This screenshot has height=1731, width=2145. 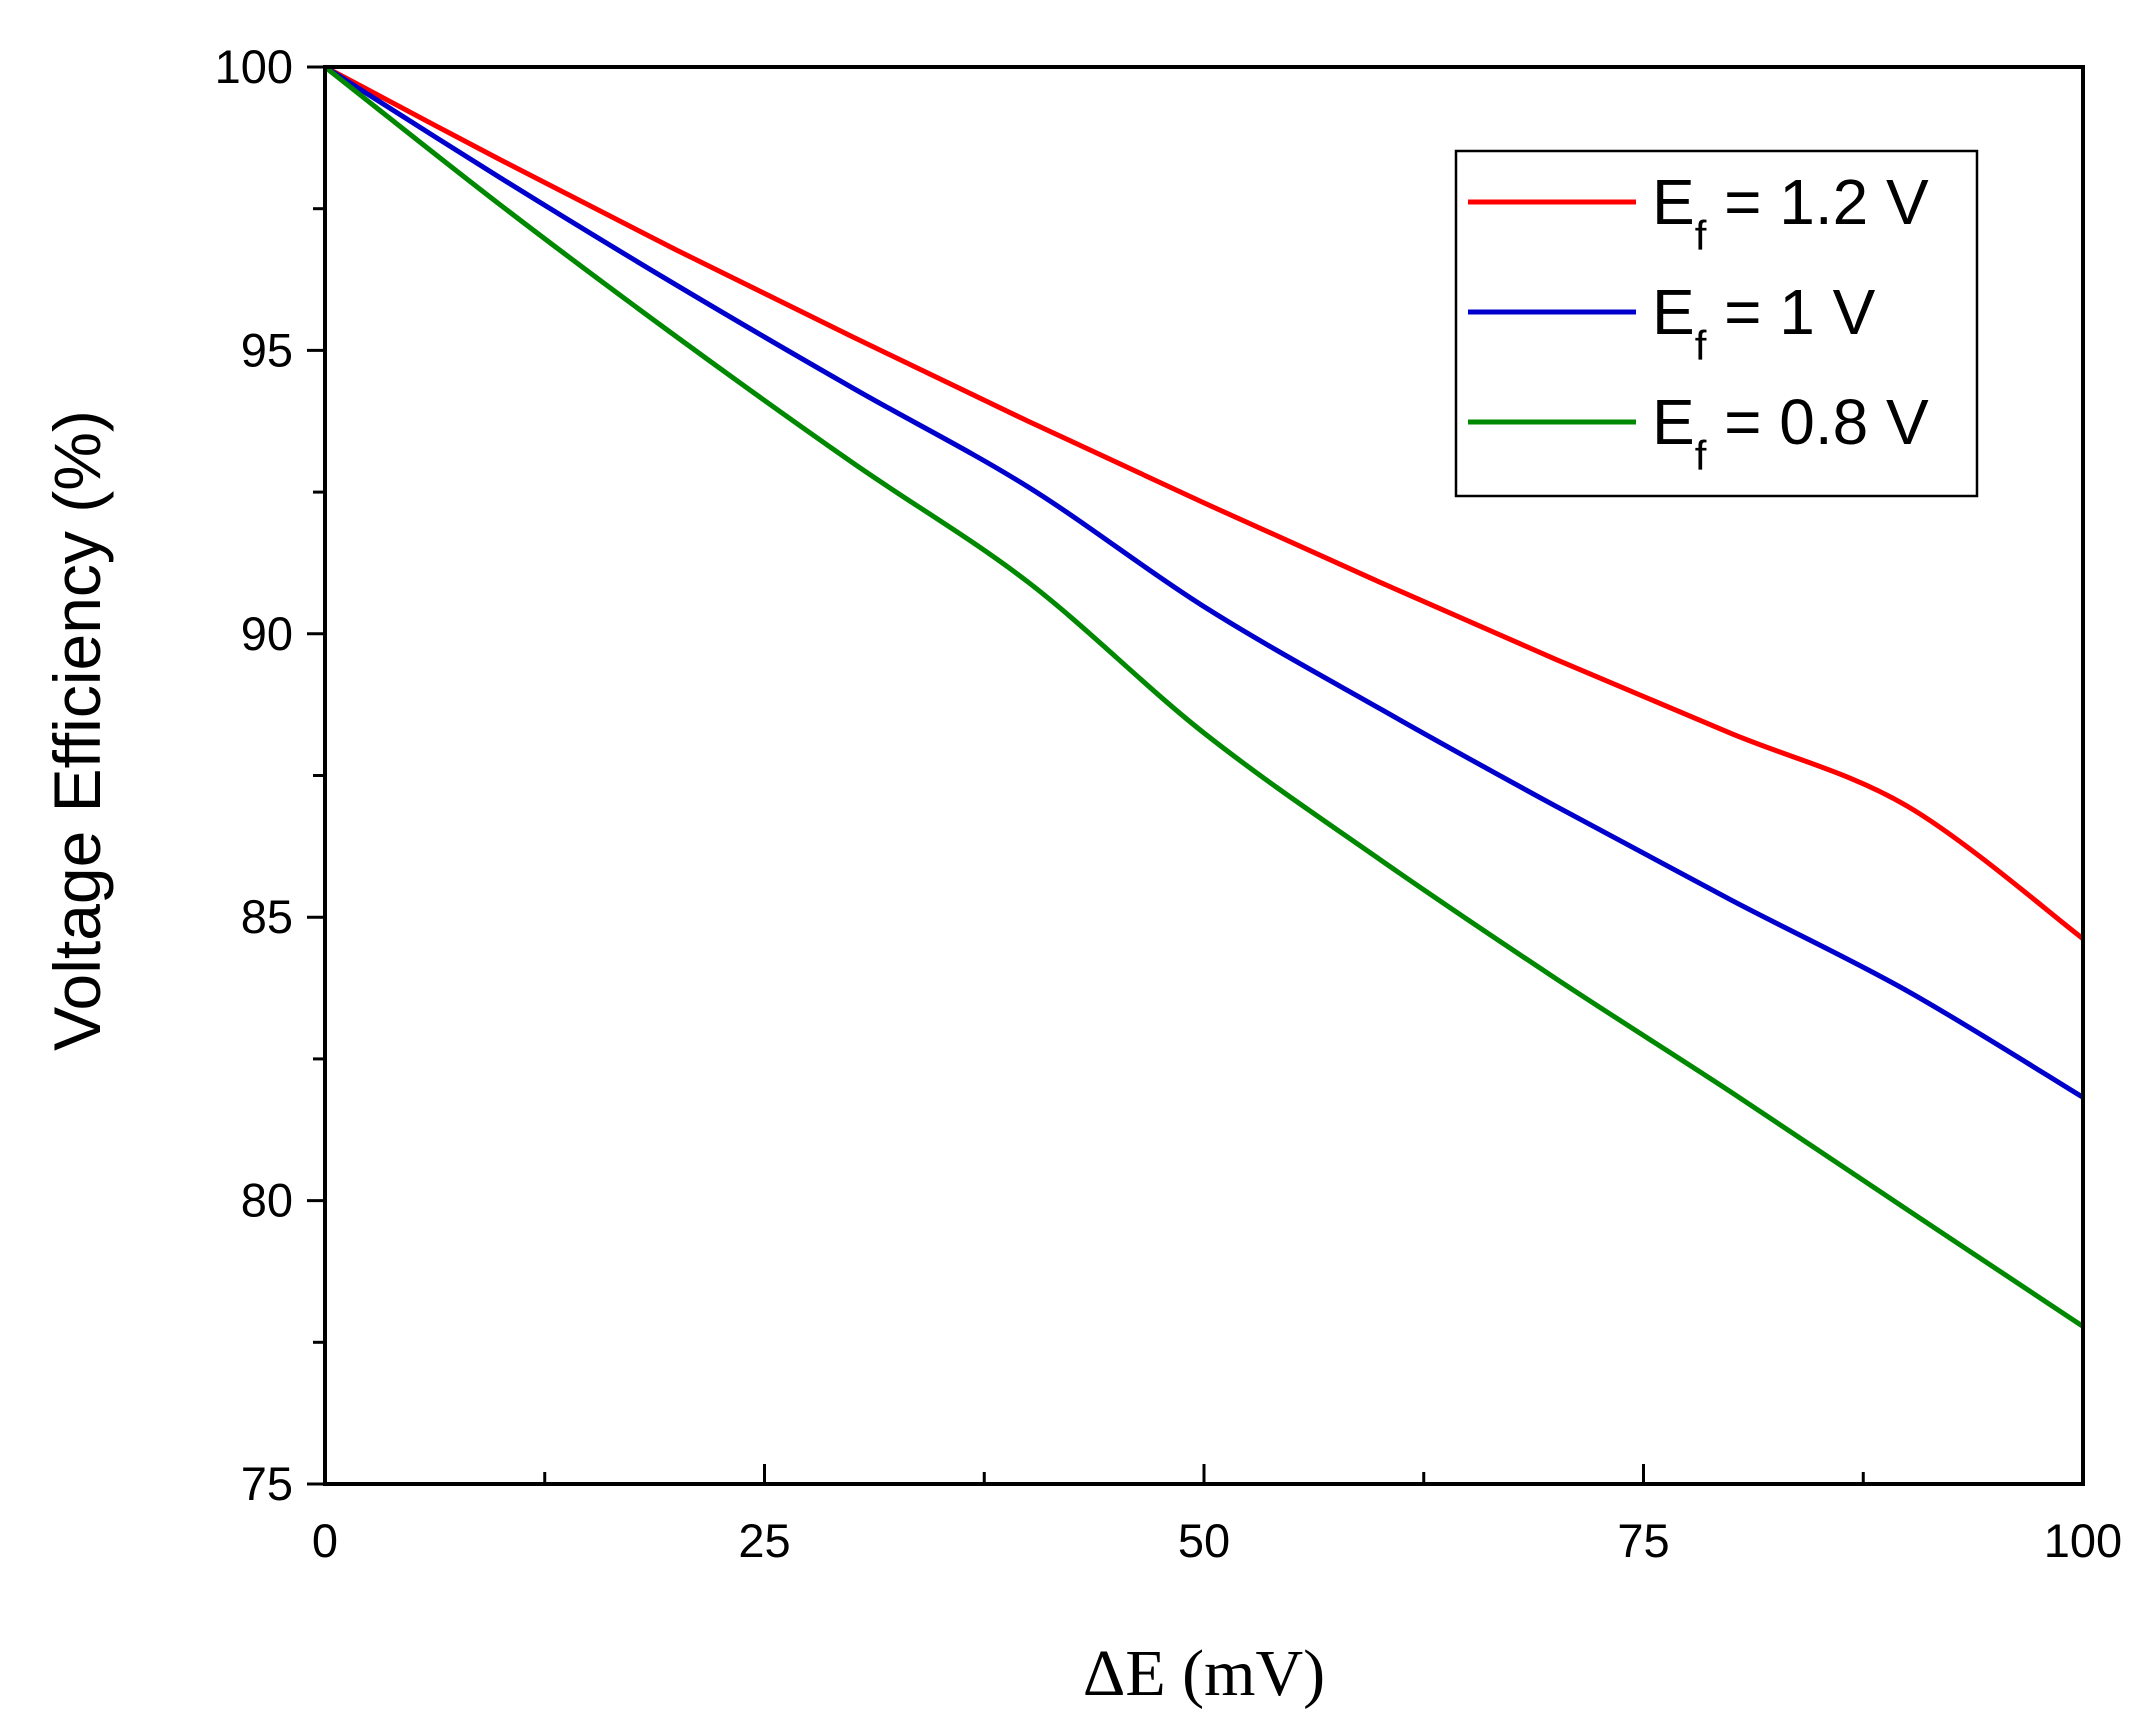 What do you see at coordinates (267, 1483) in the screenshot?
I see `y-tick-label: 75` at bounding box center [267, 1483].